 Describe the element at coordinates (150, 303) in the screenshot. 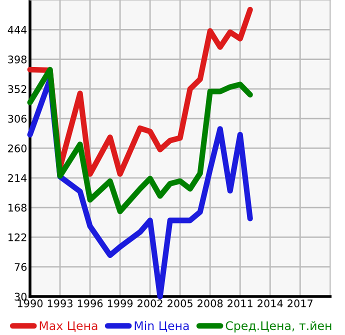

I see `x-tick-label: 2002` at that location.